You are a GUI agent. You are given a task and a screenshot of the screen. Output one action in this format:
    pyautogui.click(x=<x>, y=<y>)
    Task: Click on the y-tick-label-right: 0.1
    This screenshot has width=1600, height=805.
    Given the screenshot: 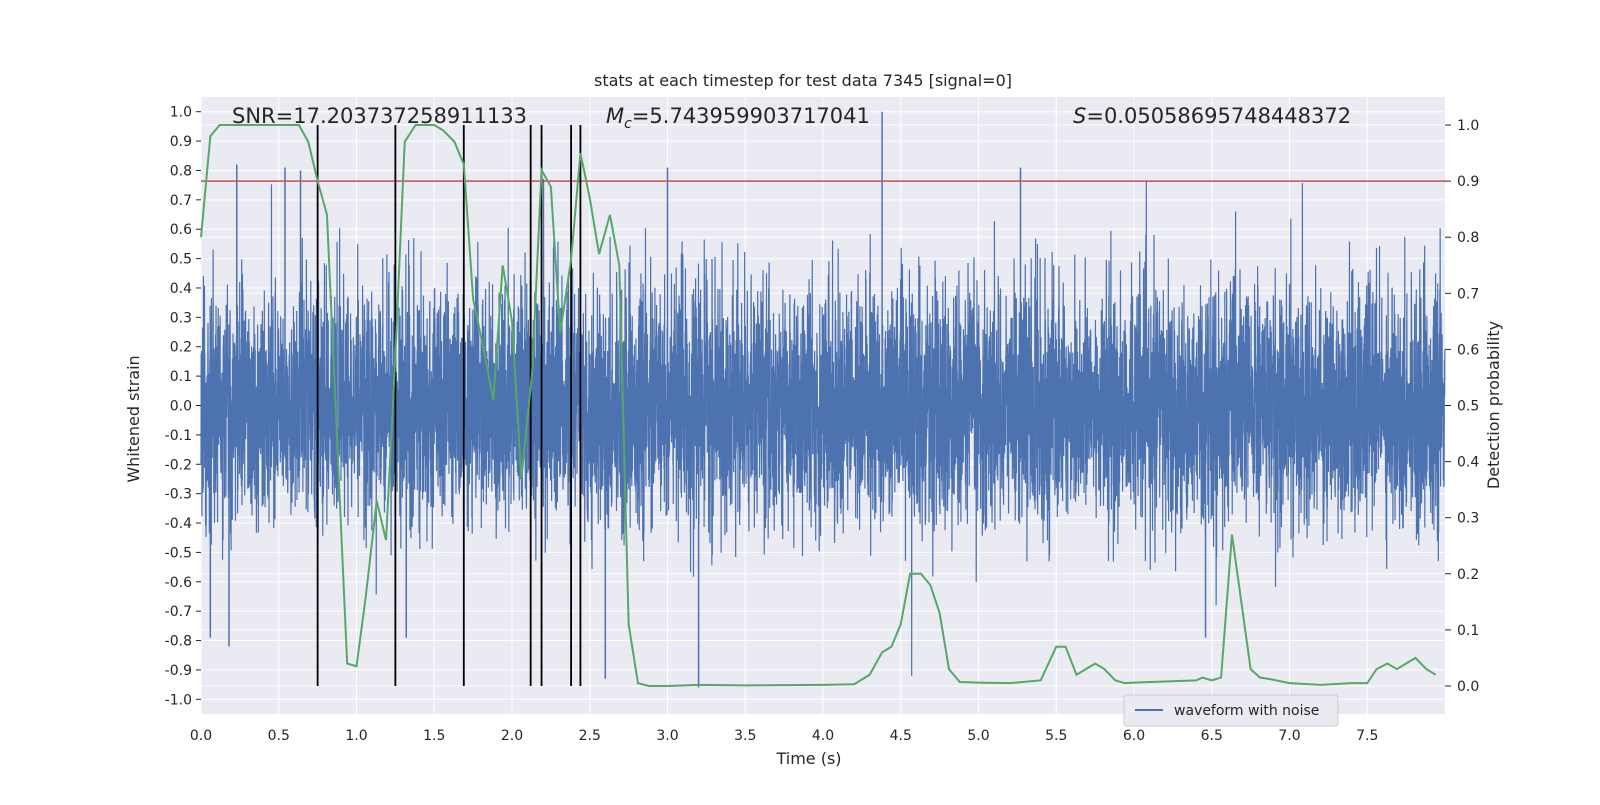 What is the action you would take?
    pyautogui.click(x=1468, y=631)
    